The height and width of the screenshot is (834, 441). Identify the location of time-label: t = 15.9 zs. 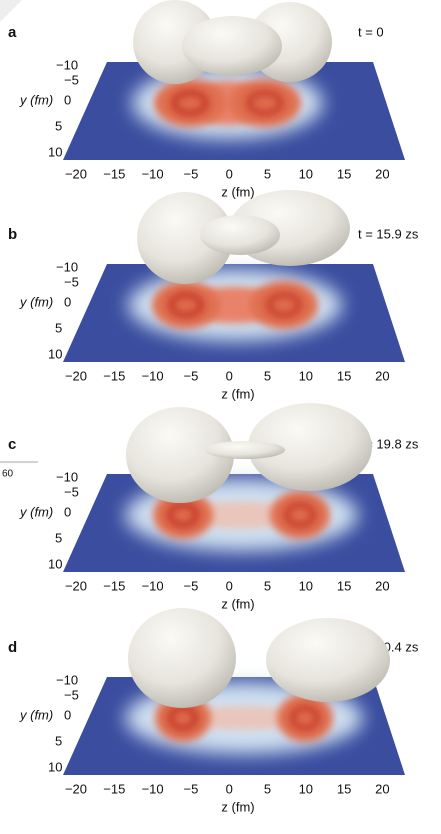
(388, 233).